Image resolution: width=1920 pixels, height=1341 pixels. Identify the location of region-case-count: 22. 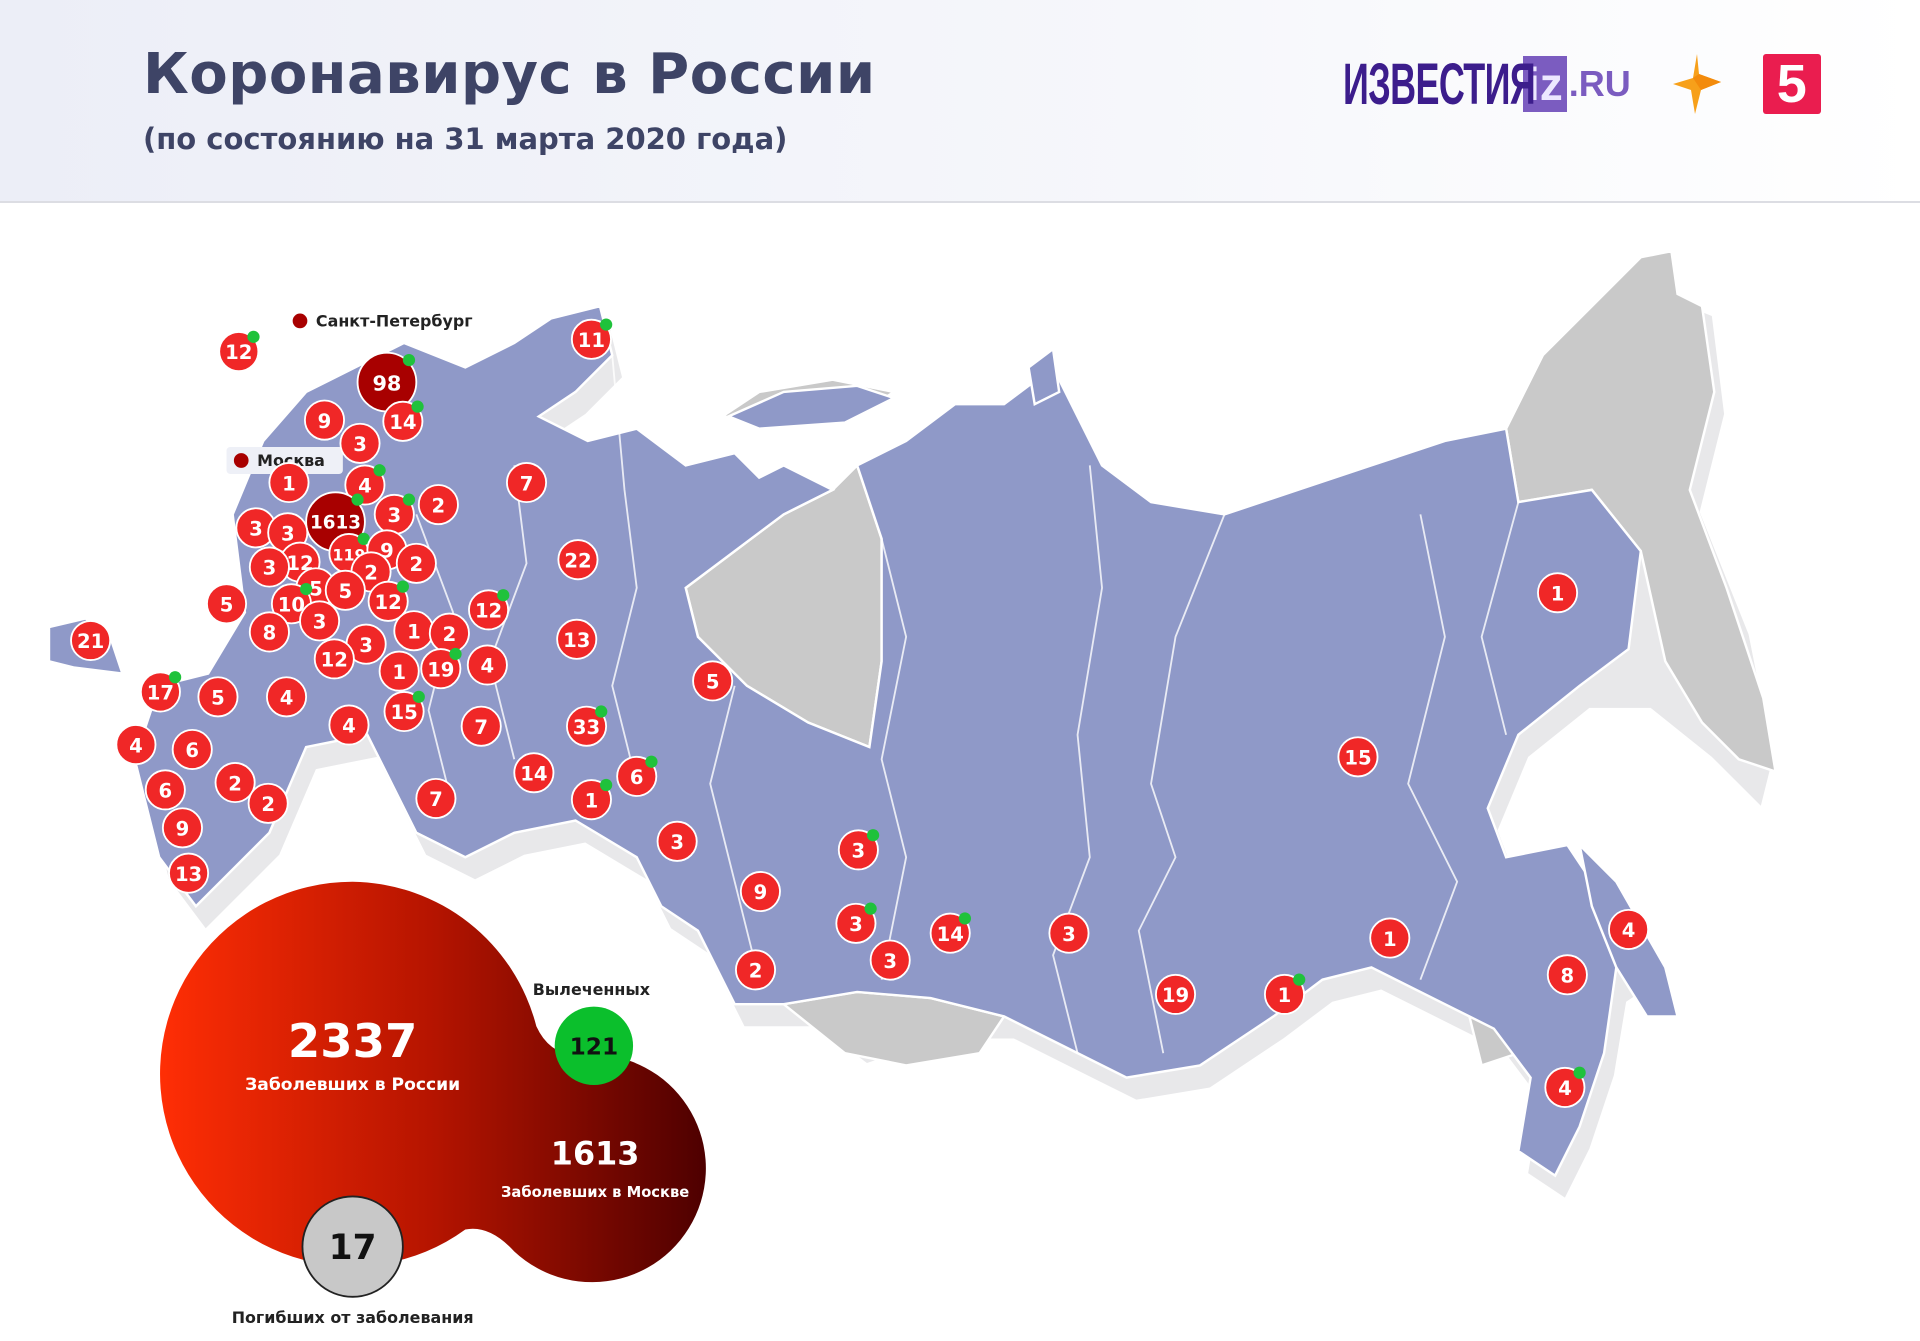
(577, 560).